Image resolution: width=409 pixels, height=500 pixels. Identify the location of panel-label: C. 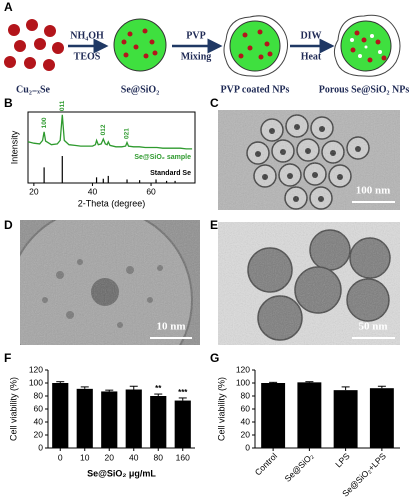
(214, 103).